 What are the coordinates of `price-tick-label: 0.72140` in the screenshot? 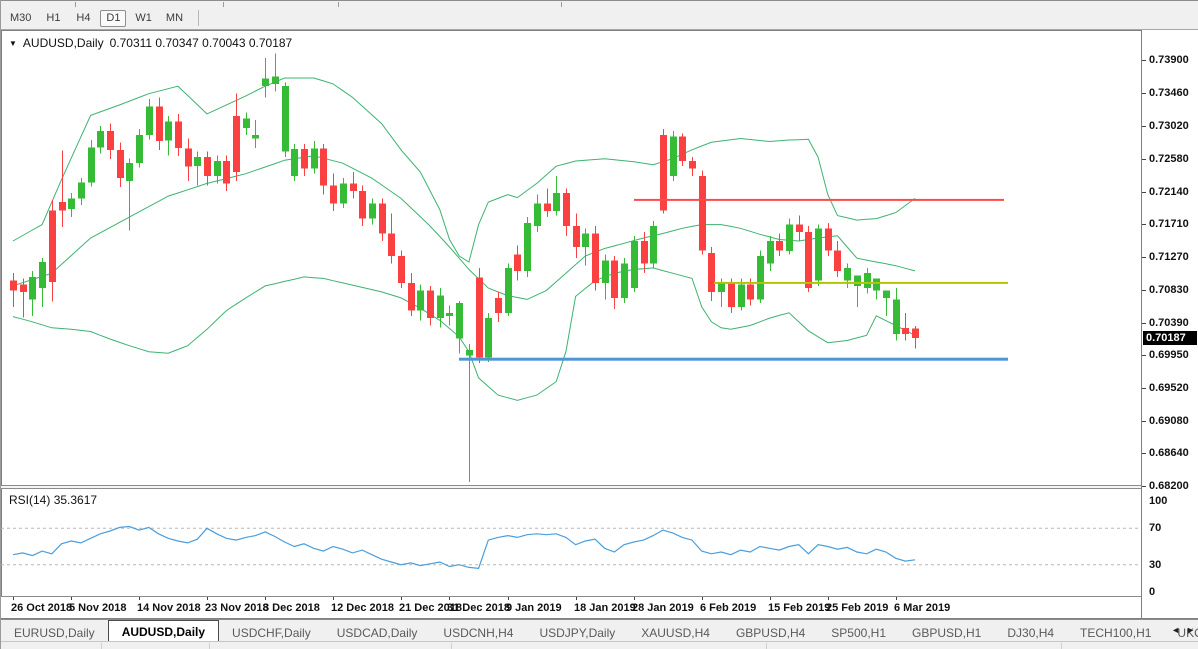 It's located at (1169, 191).